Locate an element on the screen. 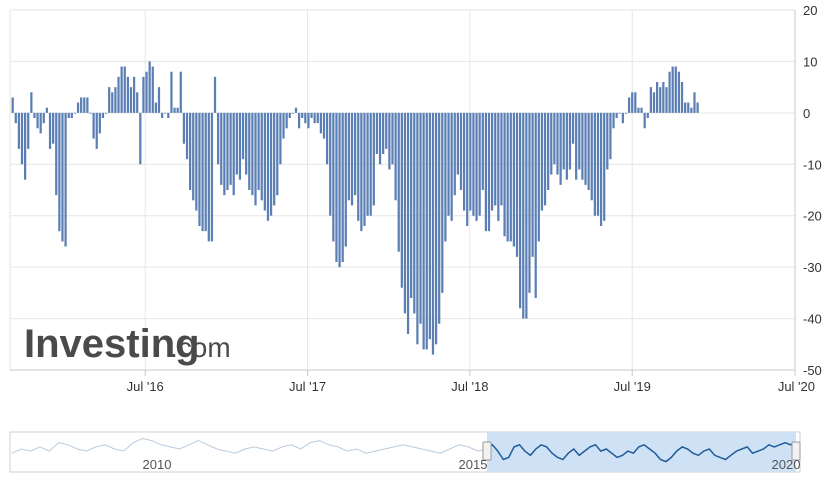 The height and width of the screenshot is (484, 834). y-tick-label: -40 is located at coordinates (812, 319).